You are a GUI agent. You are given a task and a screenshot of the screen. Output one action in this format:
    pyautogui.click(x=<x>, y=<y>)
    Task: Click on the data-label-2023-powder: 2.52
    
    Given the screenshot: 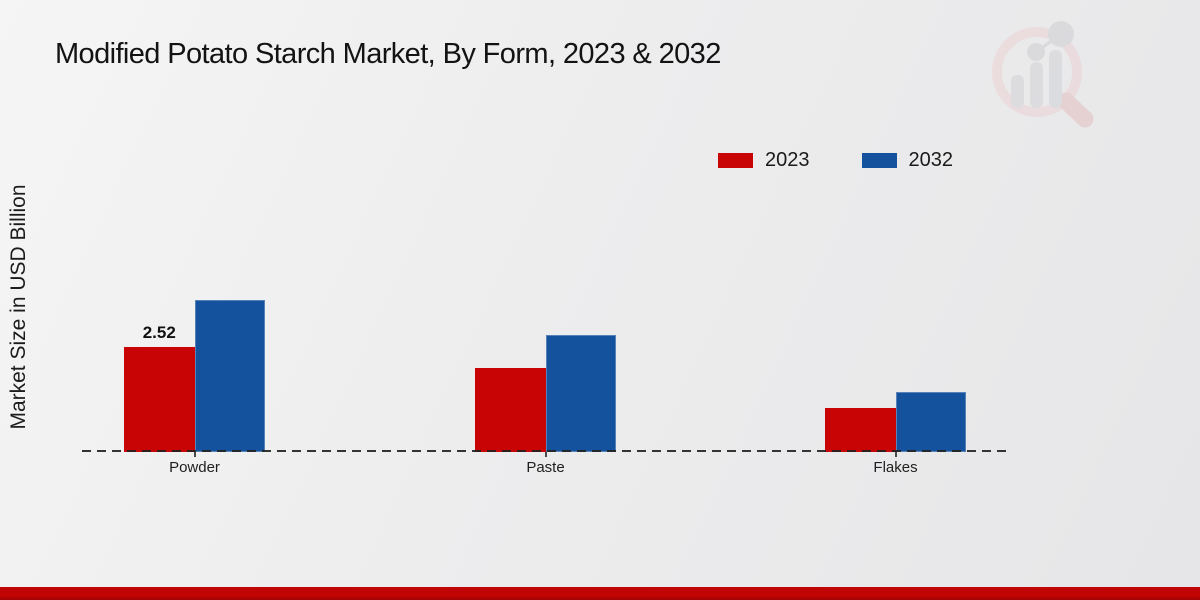 What is the action you would take?
    pyautogui.click(x=159, y=332)
    